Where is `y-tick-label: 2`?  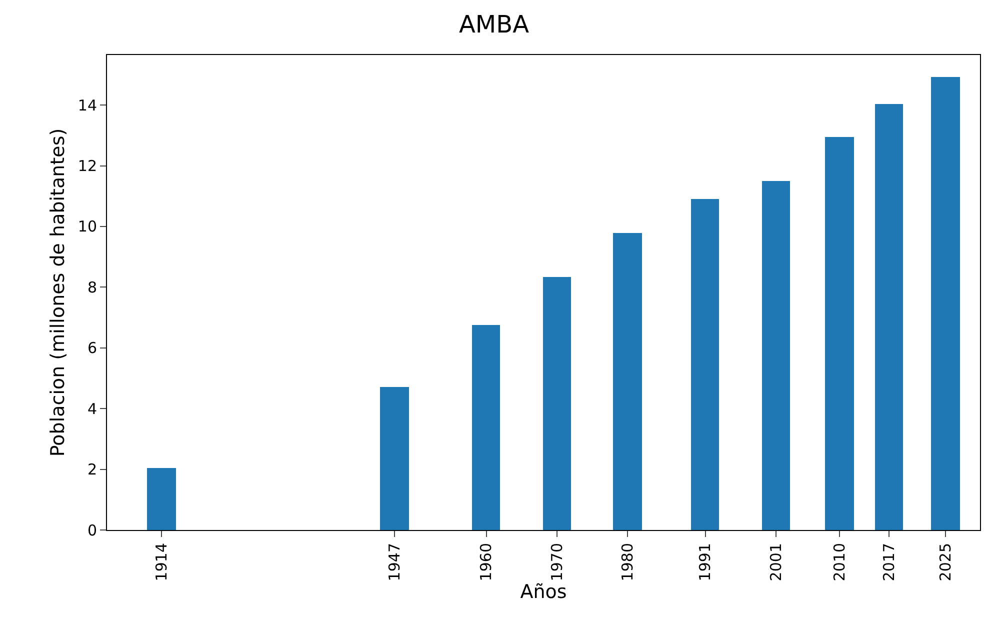
y-tick-label: 2 is located at coordinates (92, 469).